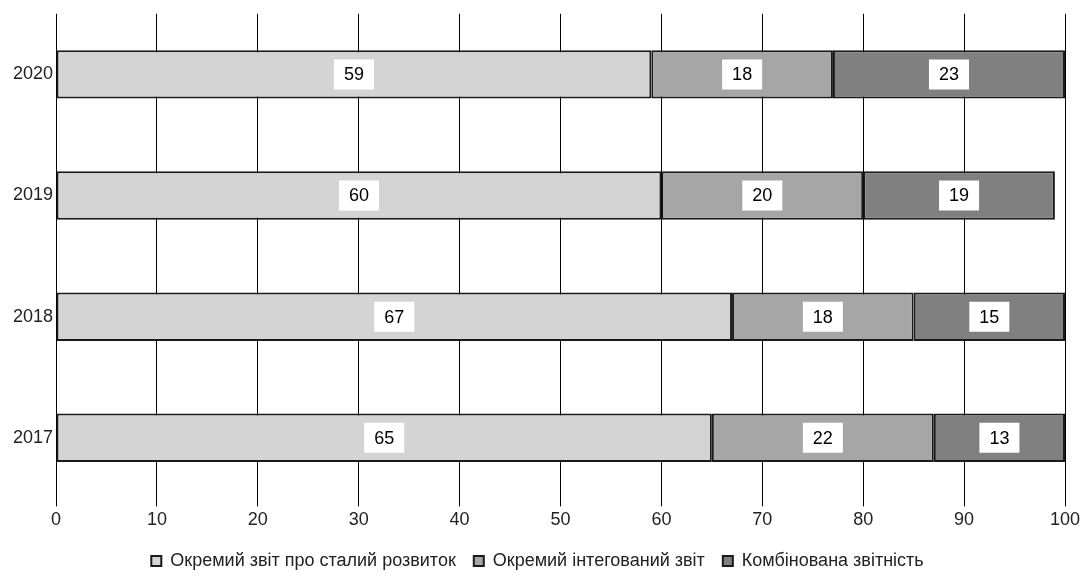 The image size is (1090, 585). I want to click on x-tick-label: 100, so click(1065, 519).